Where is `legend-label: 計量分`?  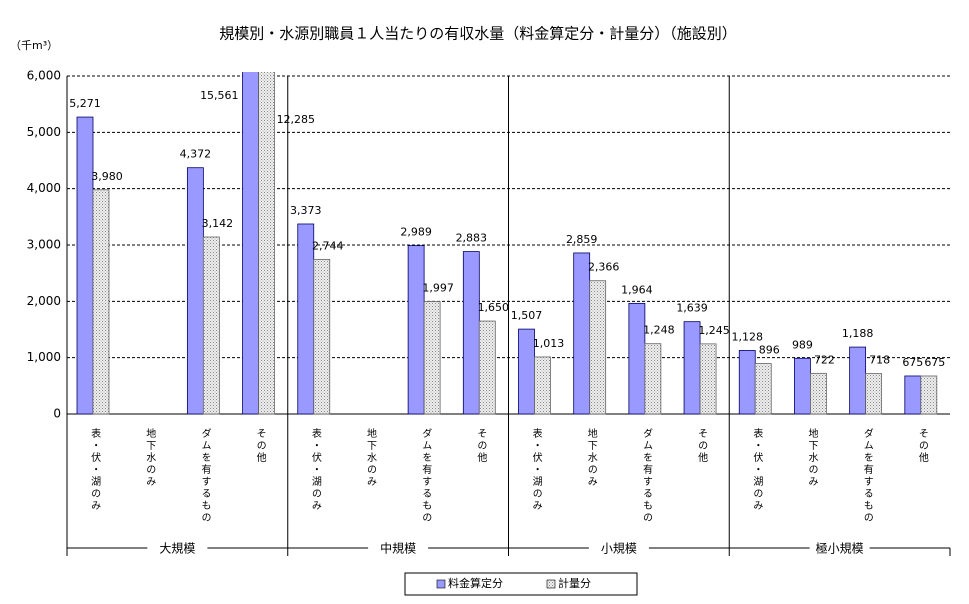
legend-label: 計量分 is located at coordinates (574, 583).